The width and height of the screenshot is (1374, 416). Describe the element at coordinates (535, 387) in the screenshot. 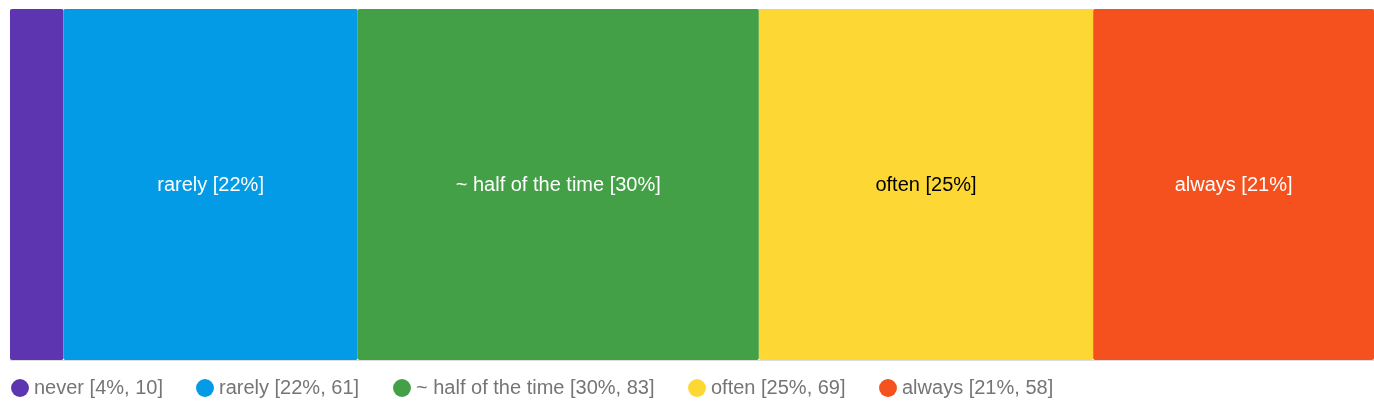

I see `legend-label: ~ half of the time [30%, 83]` at that location.